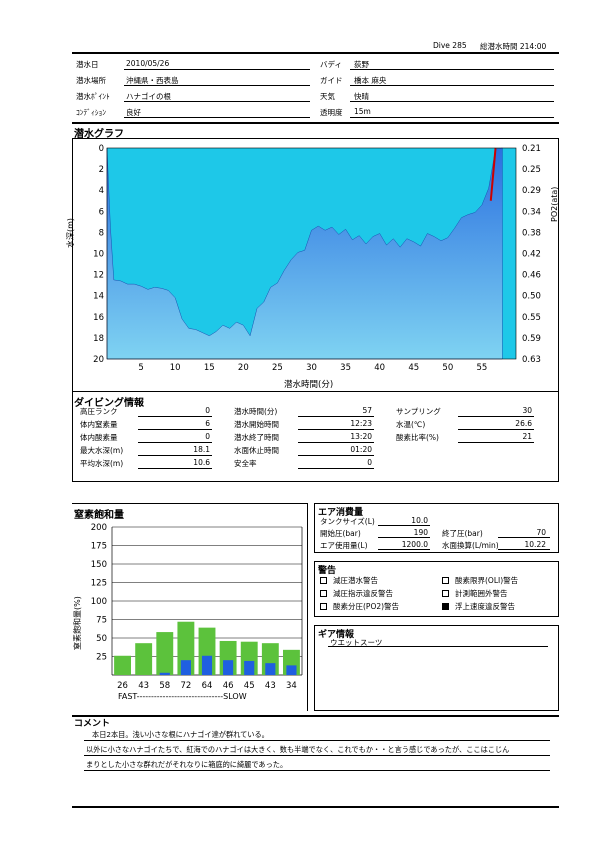 Image resolution: width=600 pixels, height=850 pixels. Describe the element at coordinates (98, 339) in the screenshot. I see `y-tick-label: 18` at that location.